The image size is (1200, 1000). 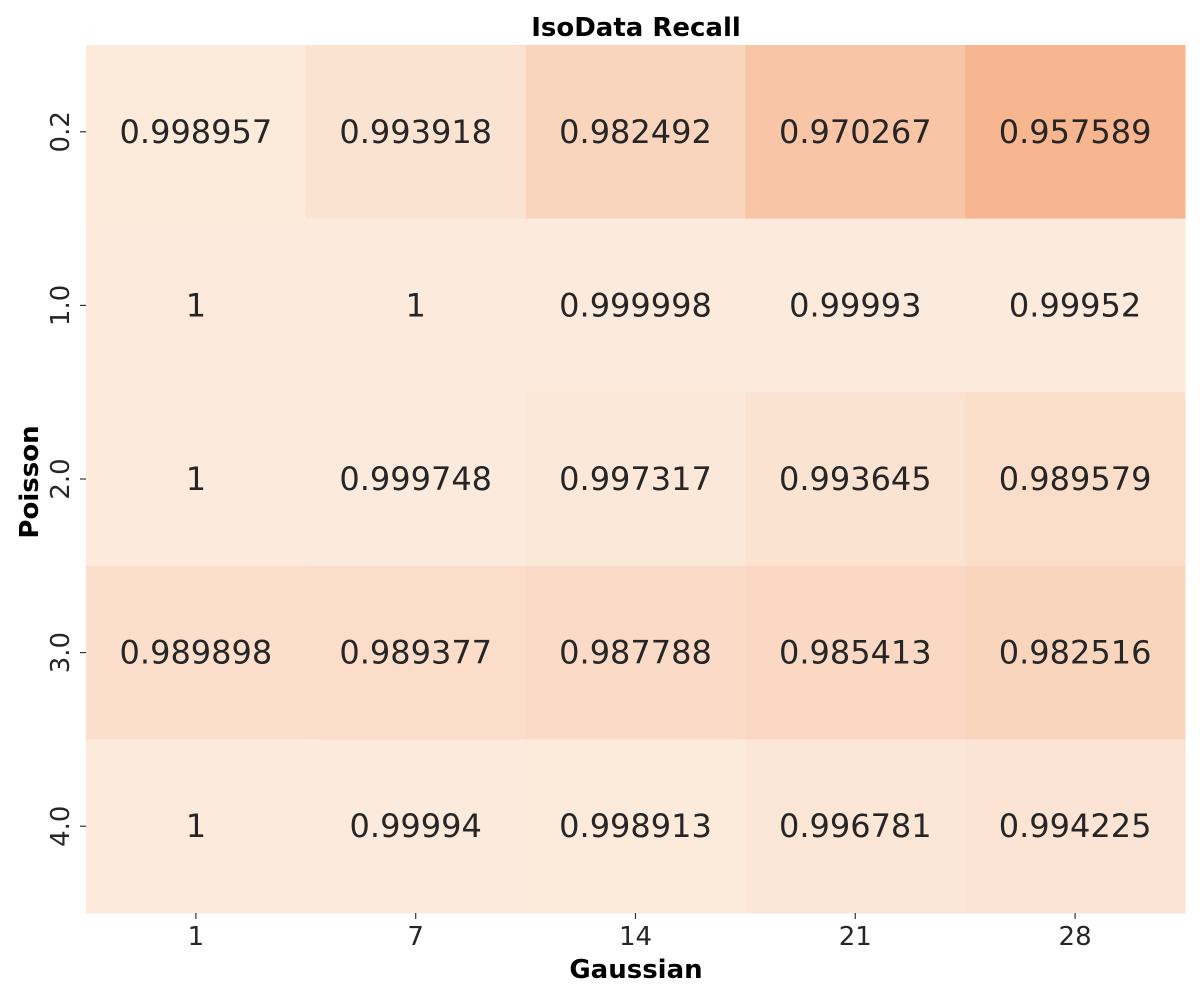 What do you see at coordinates (30, 481) in the screenshot?
I see `y-axis-label: Poisson` at bounding box center [30, 481].